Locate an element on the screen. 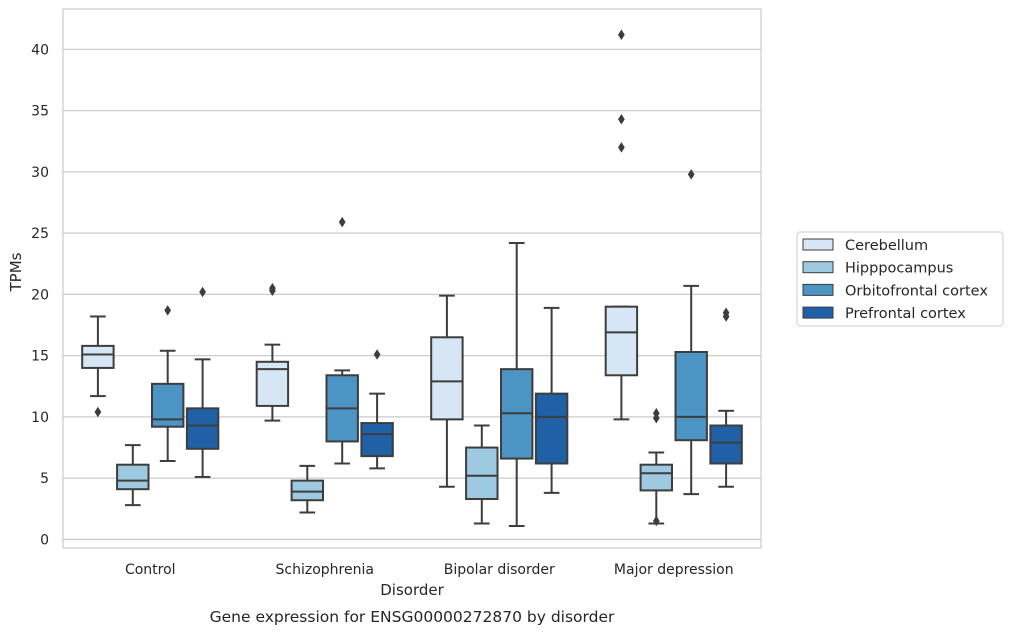 Image resolution: width=1013 pixels, height=634 pixels. legend-label: Prefrontal cortex is located at coordinates (905, 314).